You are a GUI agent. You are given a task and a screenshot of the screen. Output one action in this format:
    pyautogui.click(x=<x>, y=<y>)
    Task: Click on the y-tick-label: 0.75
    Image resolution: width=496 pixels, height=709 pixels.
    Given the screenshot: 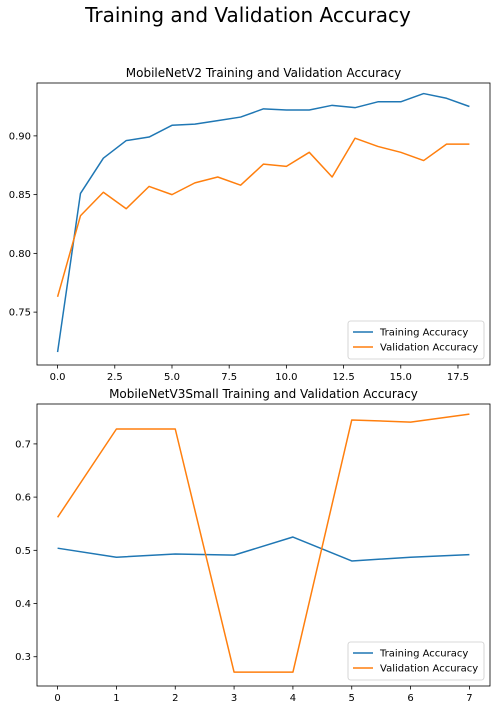 What is the action you would take?
    pyautogui.click(x=20, y=313)
    